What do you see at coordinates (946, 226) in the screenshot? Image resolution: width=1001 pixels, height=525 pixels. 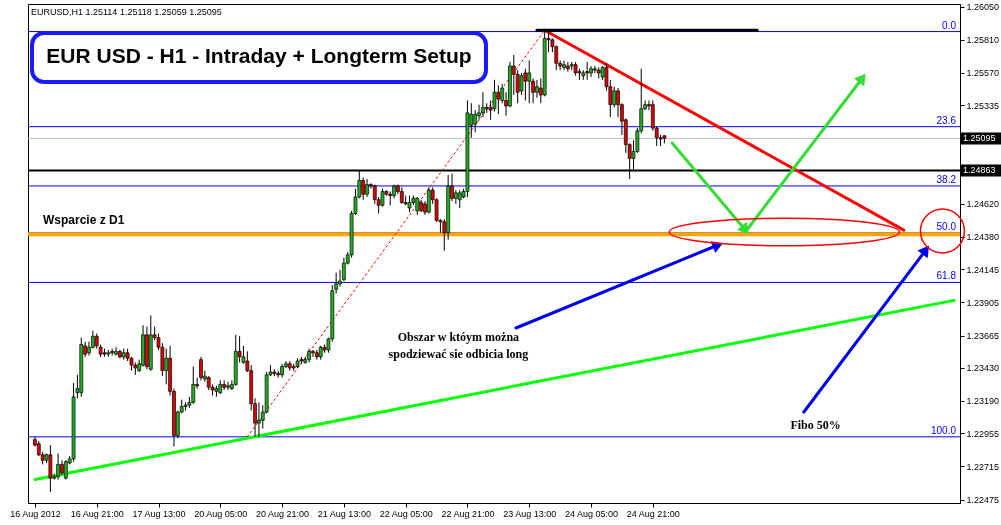 I see `annotation: 50.0` at bounding box center [946, 226].